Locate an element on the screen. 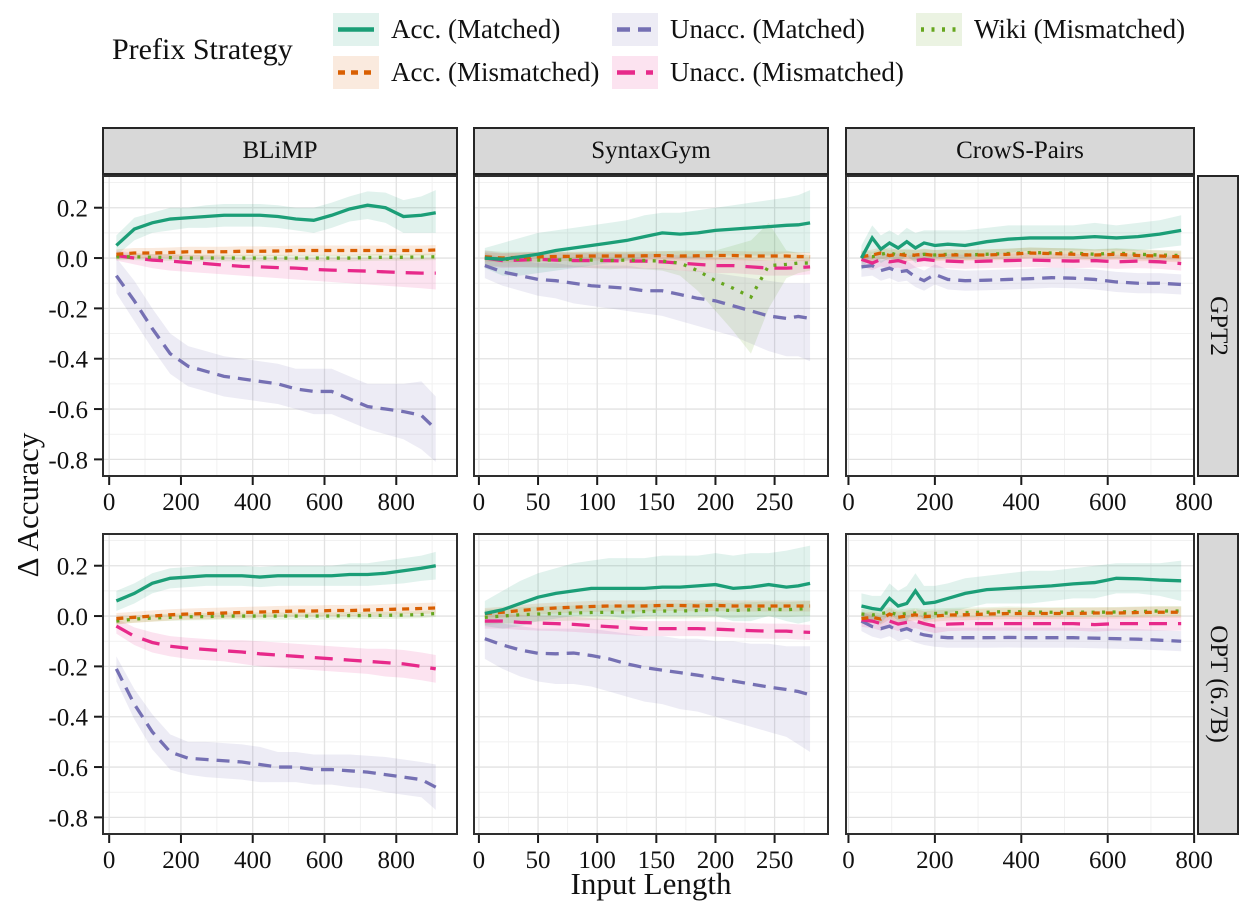  facet-strip-crows-pairs: CrowS-Pairs is located at coordinates (1020, 151).